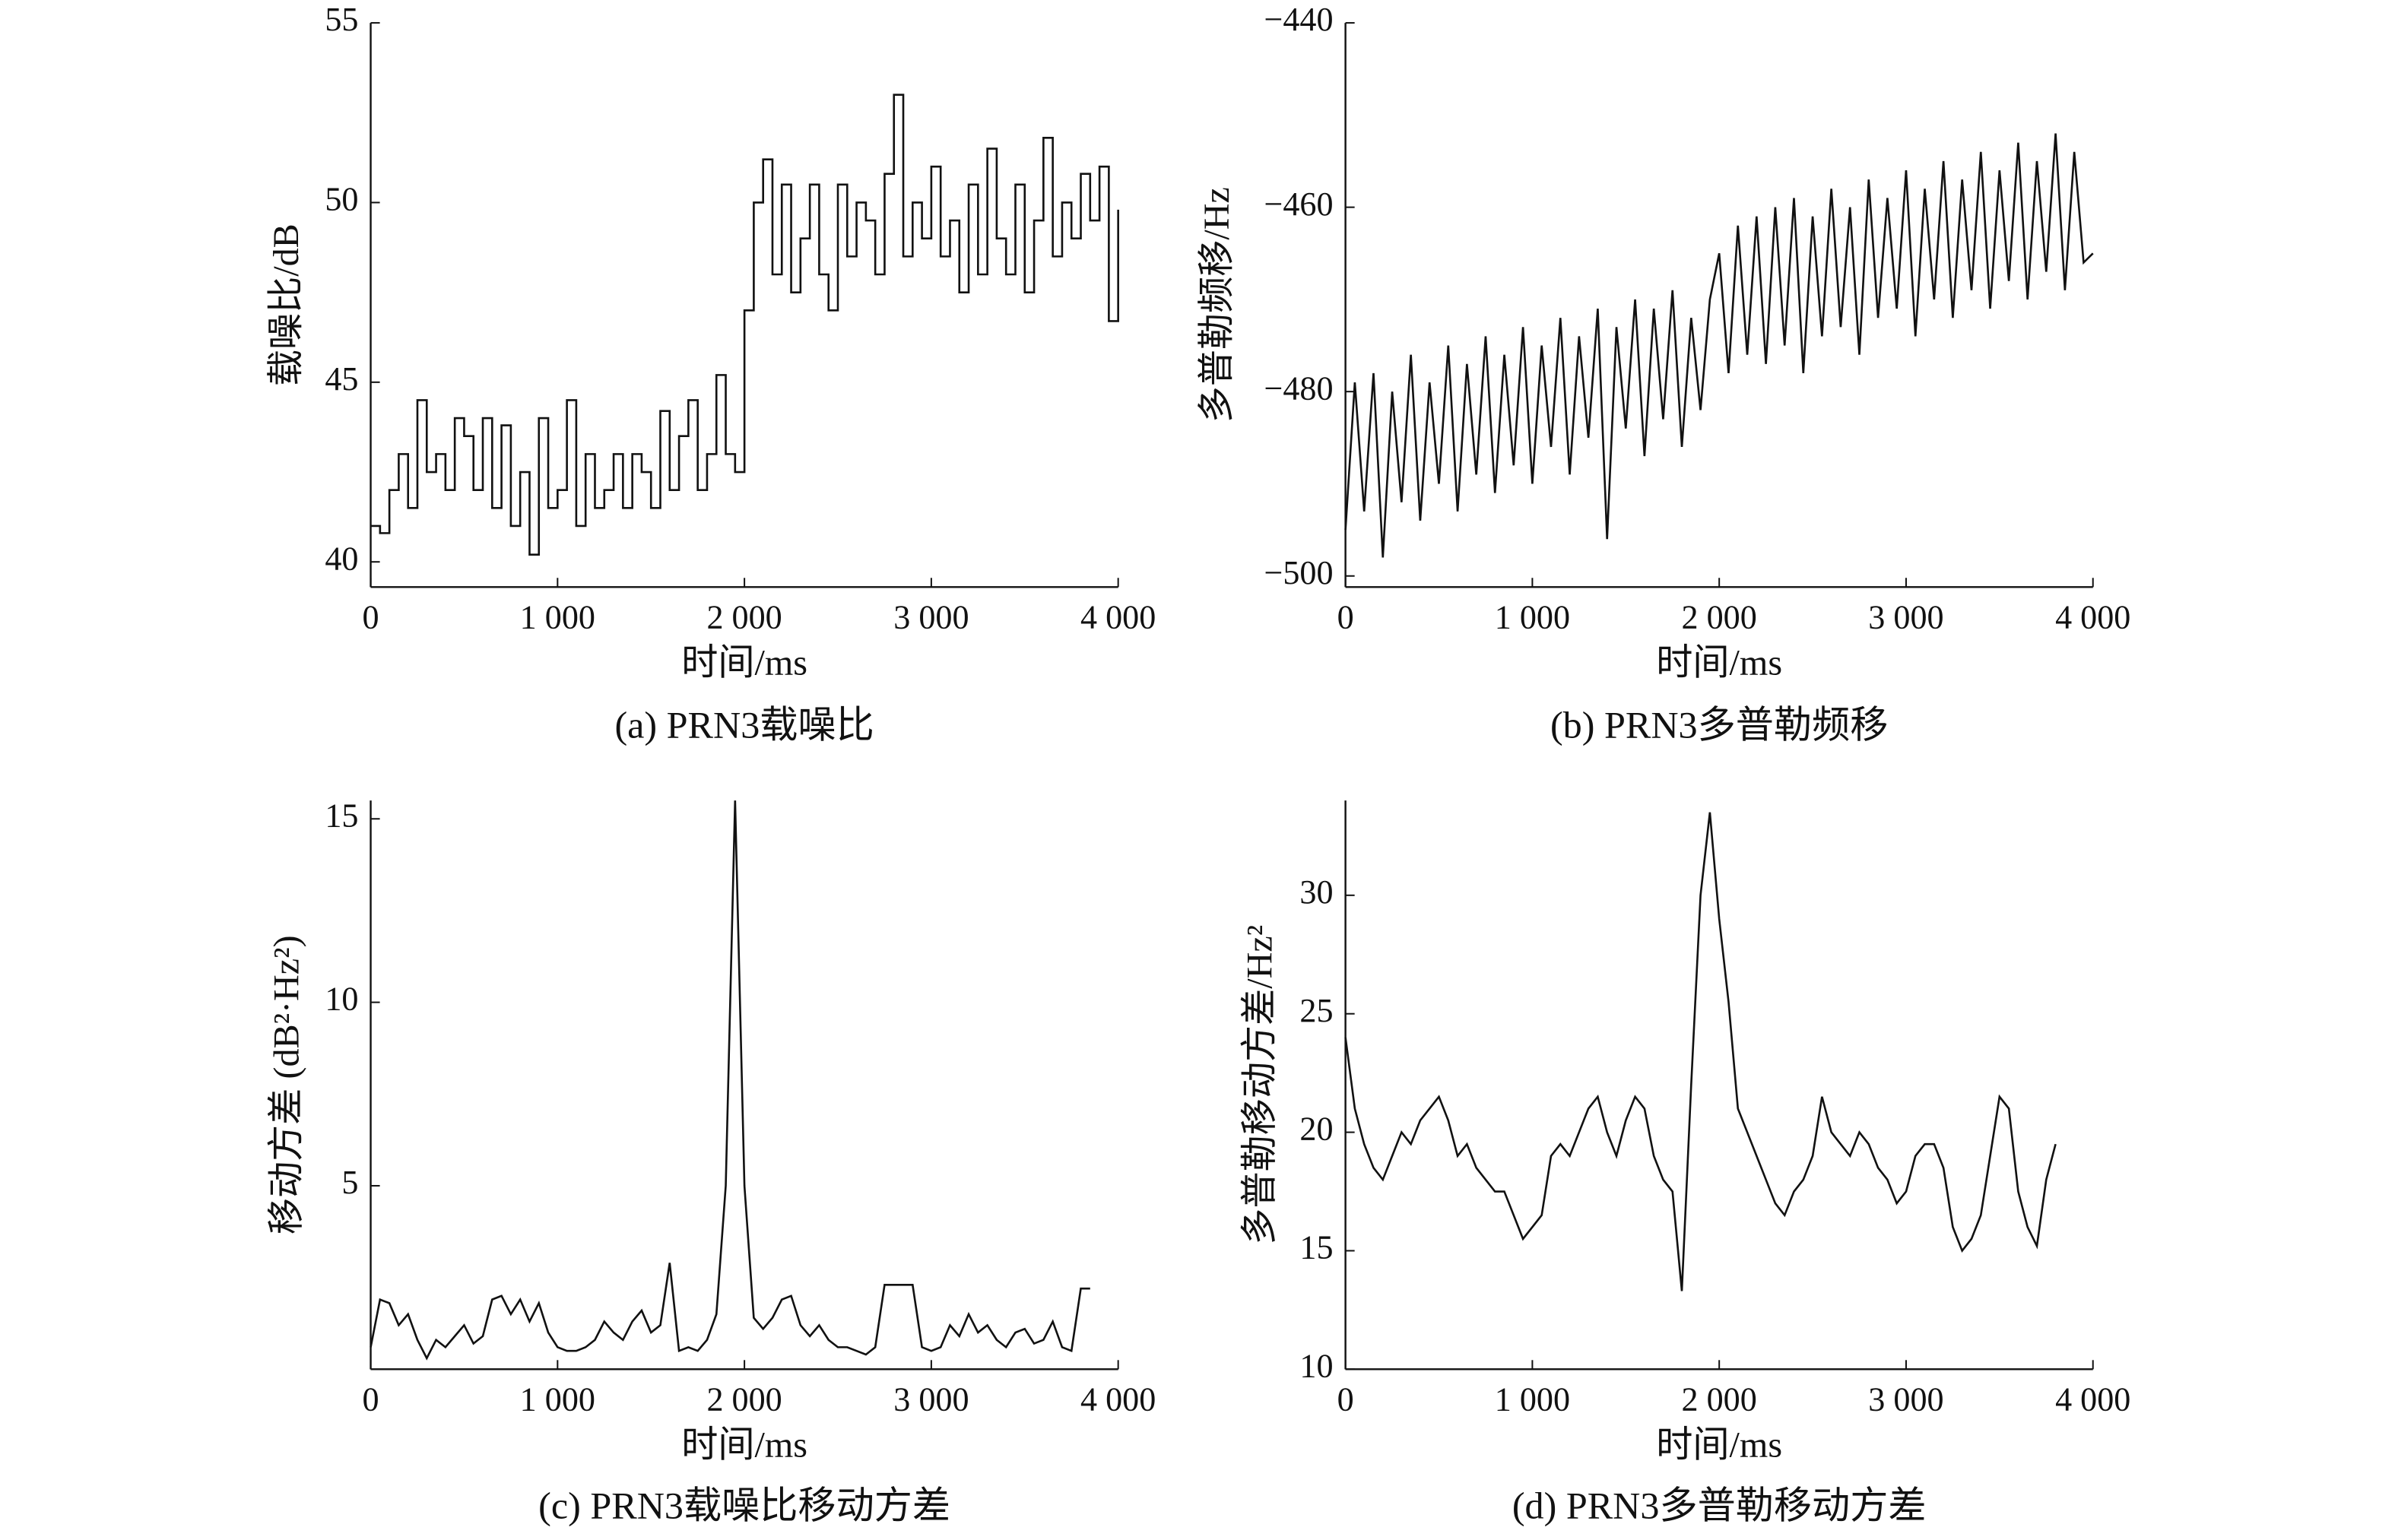  What do you see at coordinates (1719, 724) in the screenshot?
I see `caption: (b) PRN3多普勒频移` at bounding box center [1719, 724].